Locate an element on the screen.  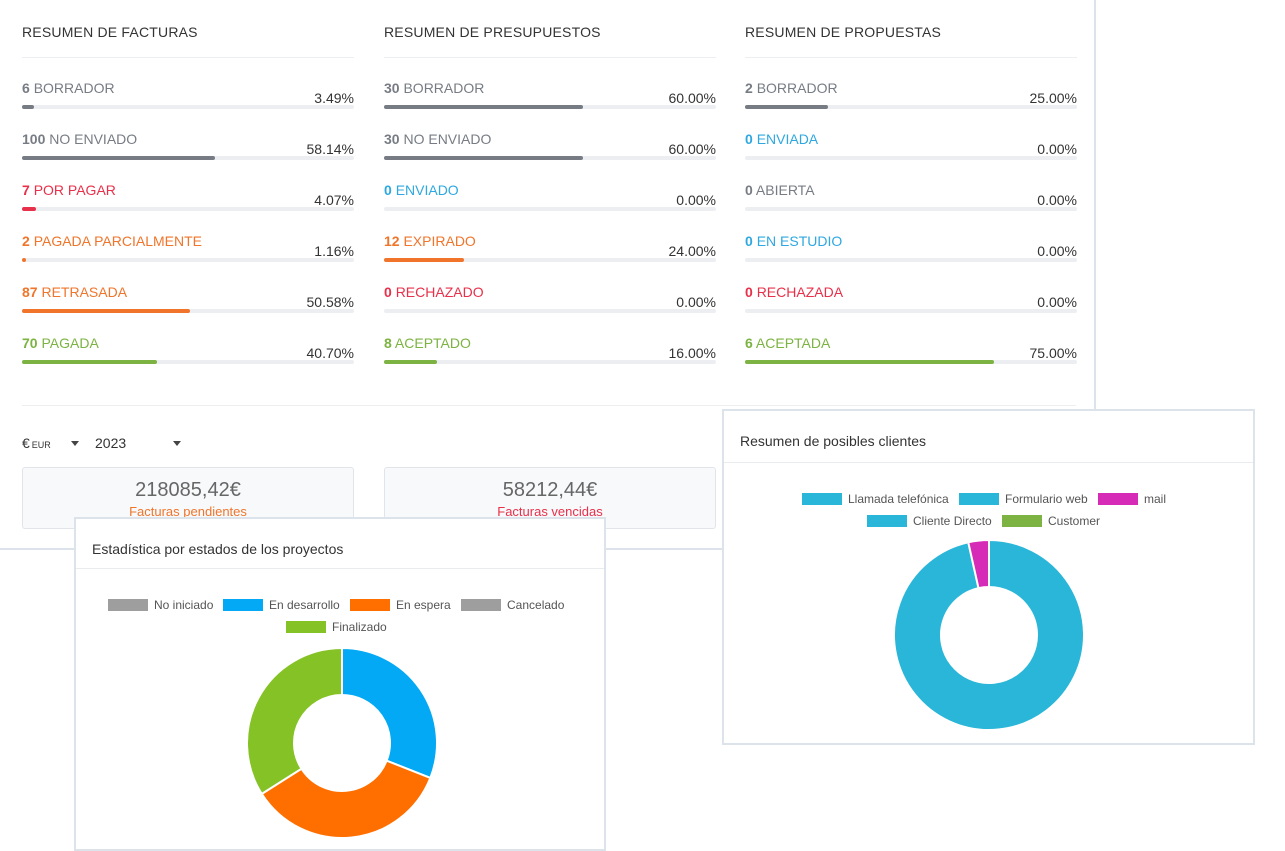
legend-item: Llamada telefónica is located at coordinates (875, 499).